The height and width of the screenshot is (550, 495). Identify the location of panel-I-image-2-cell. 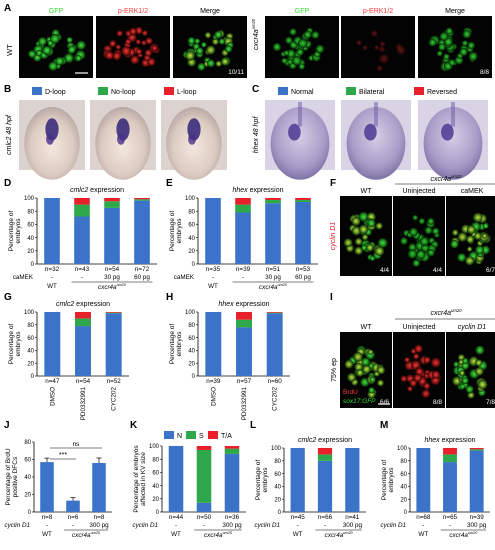
(418, 349).